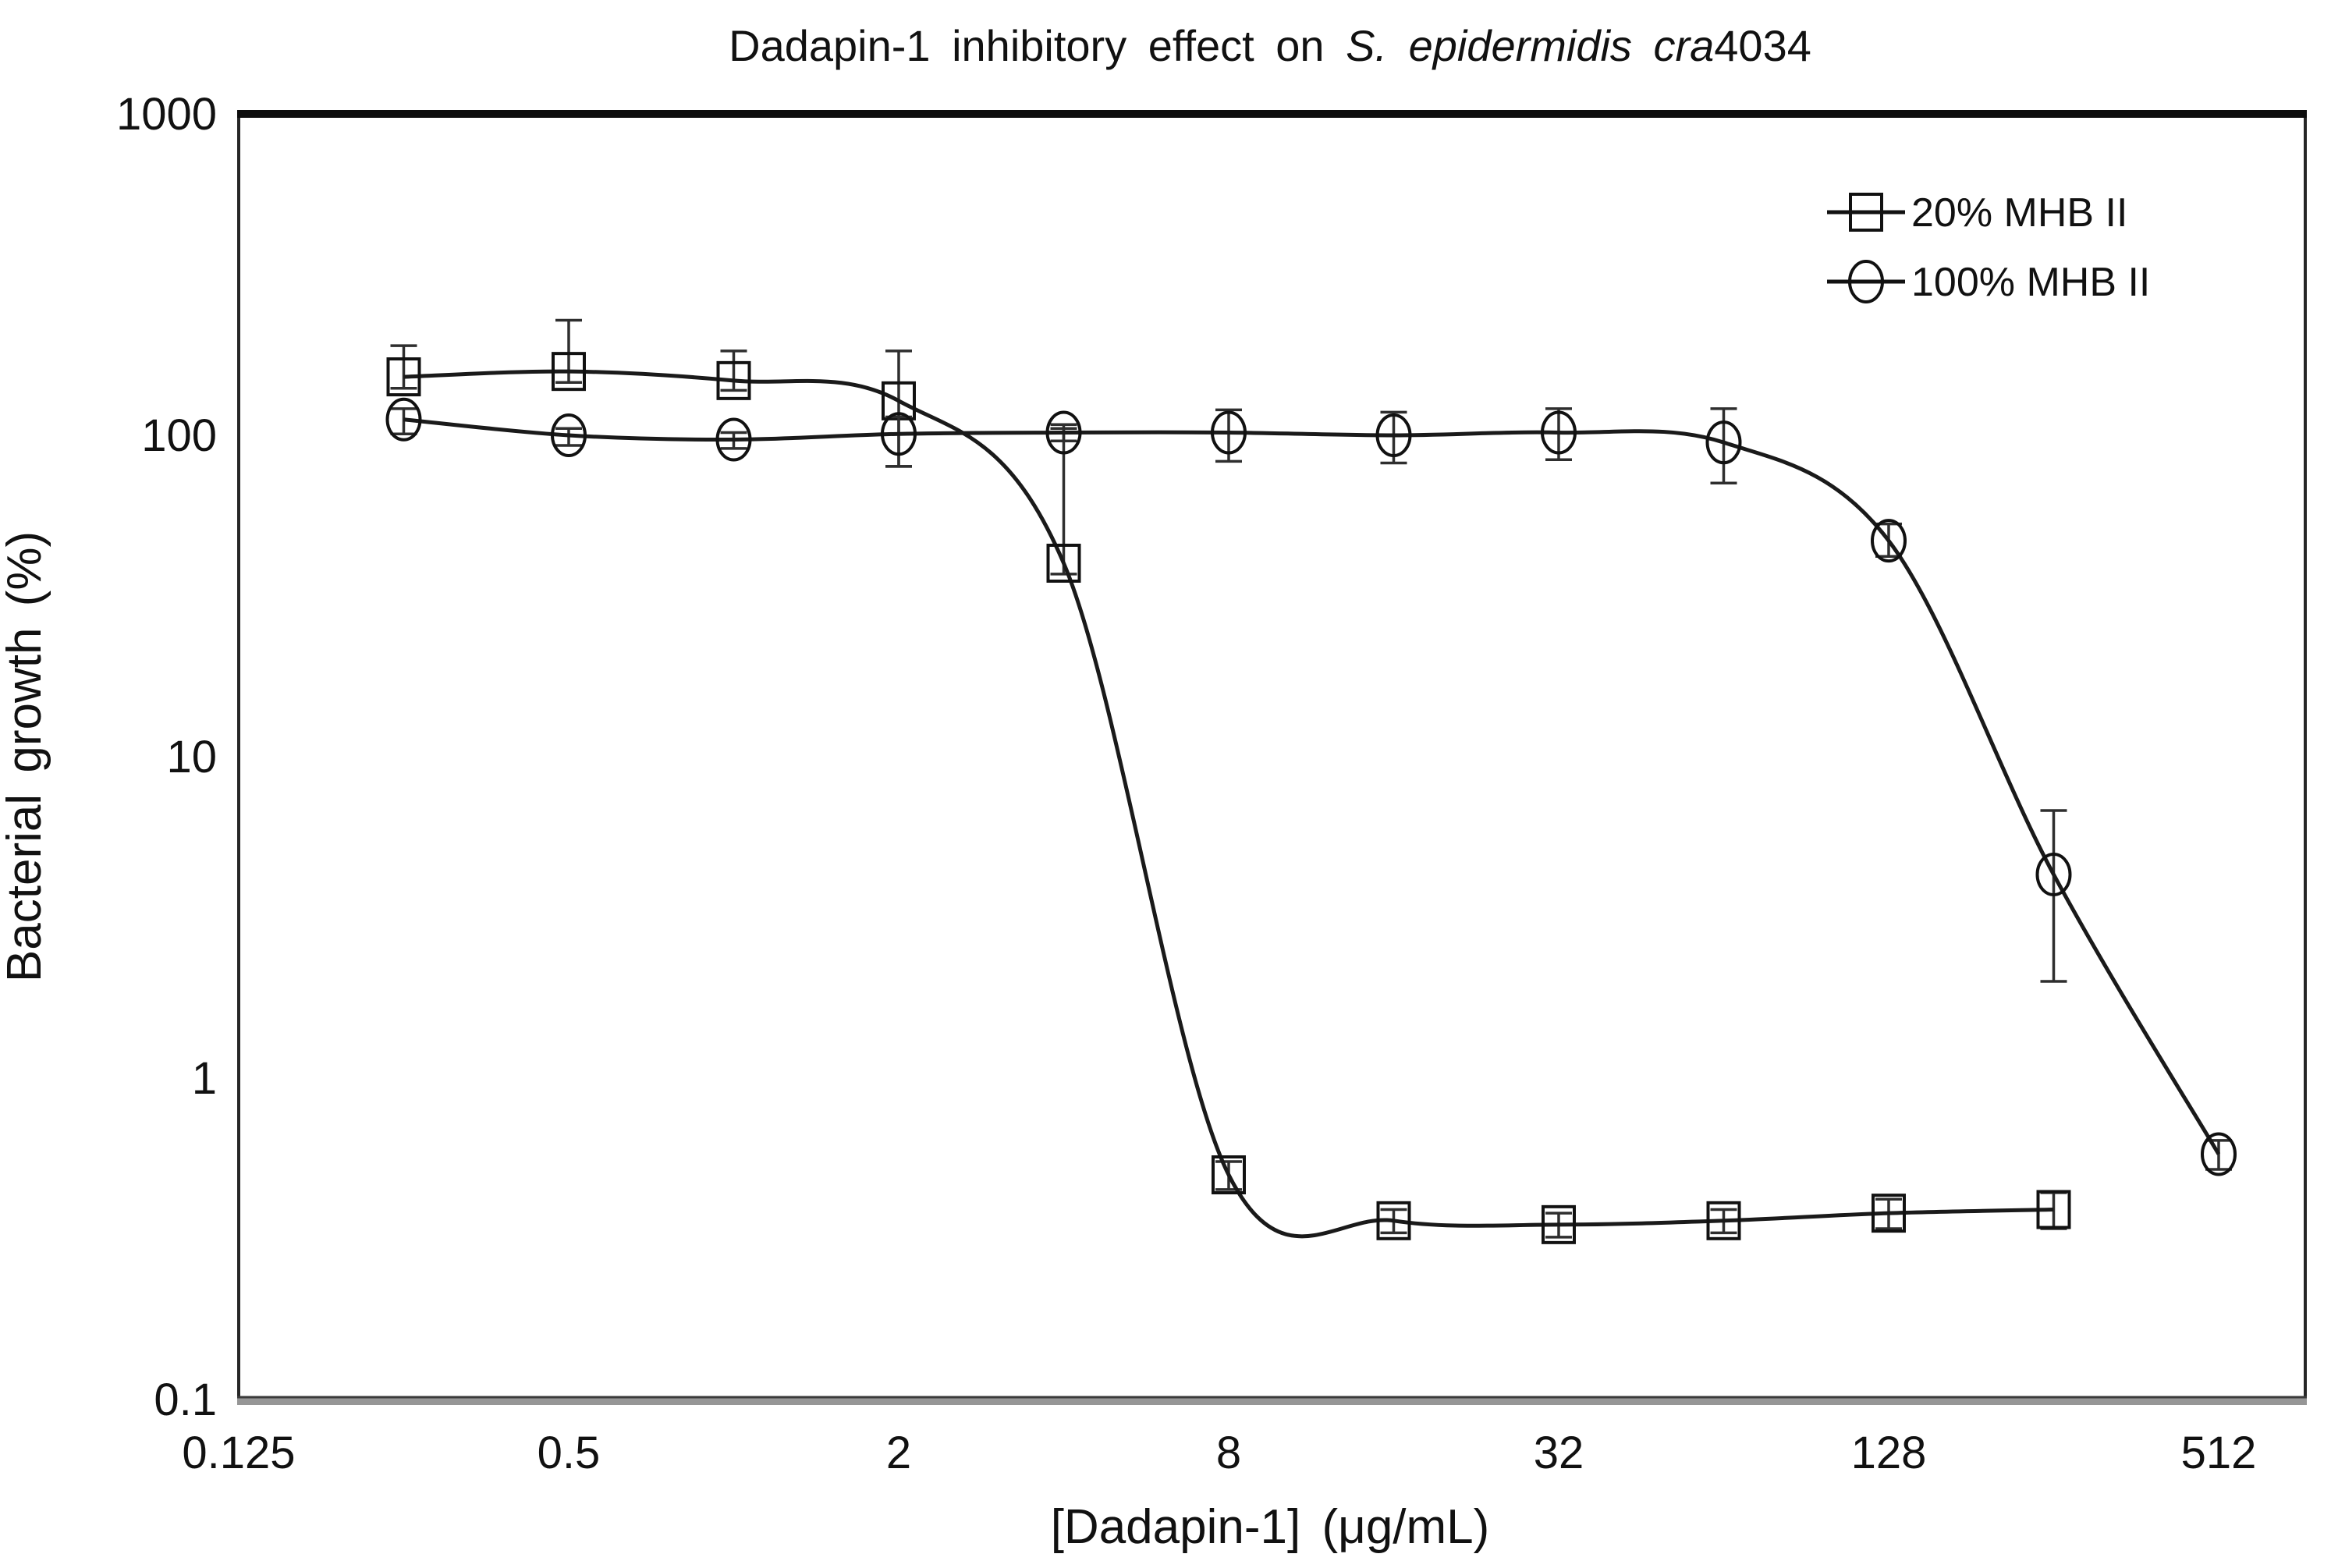  What do you see at coordinates (167, 114) in the screenshot?
I see `y-tick-label: 1000` at bounding box center [167, 114].